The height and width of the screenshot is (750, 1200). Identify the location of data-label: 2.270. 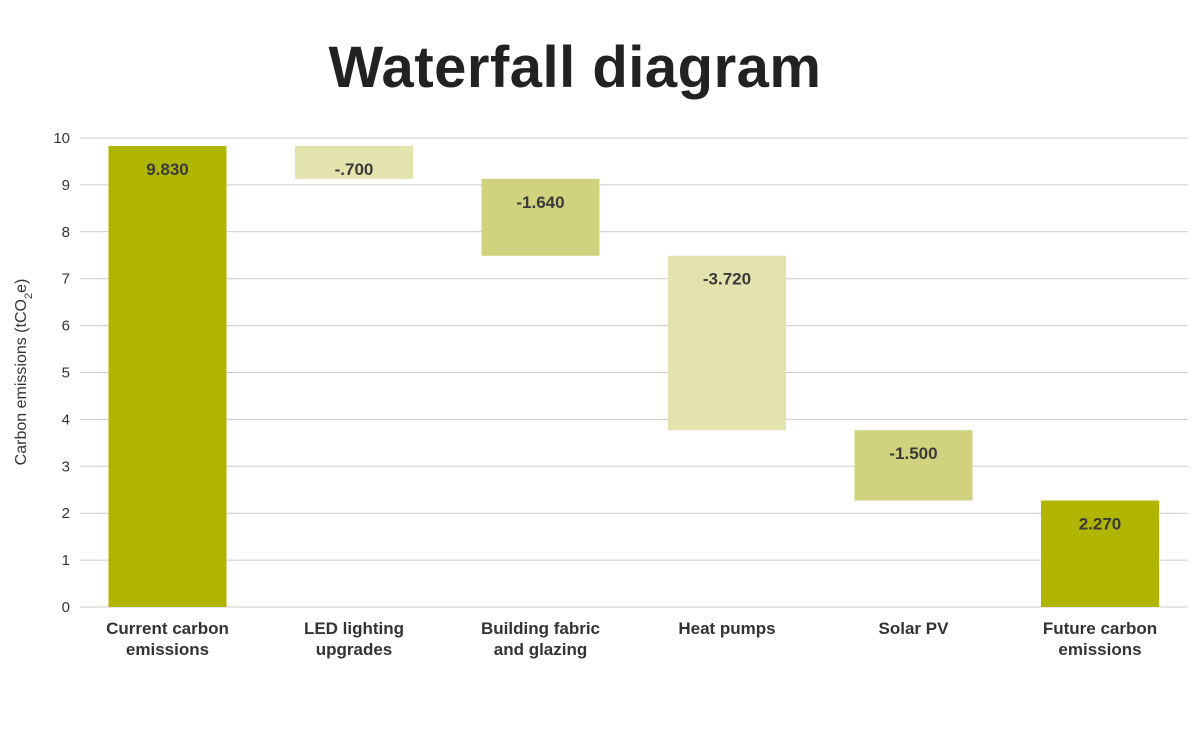
(1100, 524).